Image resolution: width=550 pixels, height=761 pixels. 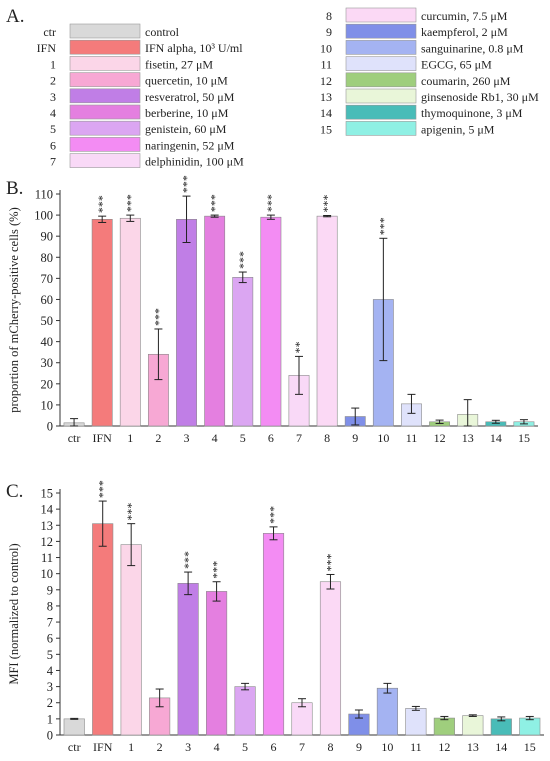 What do you see at coordinates (47, 384) in the screenshot?
I see `y-tick-label: 20` at bounding box center [47, 384].